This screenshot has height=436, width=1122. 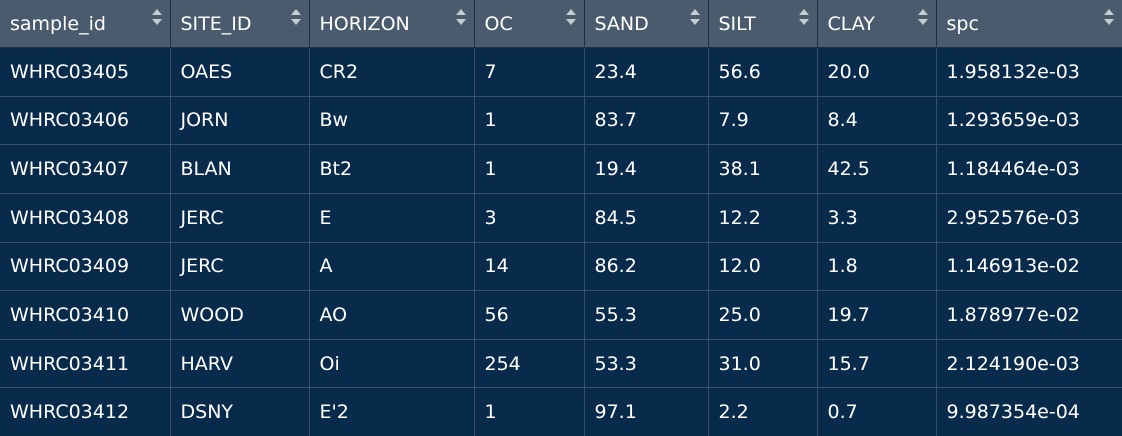 What do you see at coordinates (85, 411) in the screenshot?
I see `table-cell: WHRC03412` at bounding box center [85, 411].